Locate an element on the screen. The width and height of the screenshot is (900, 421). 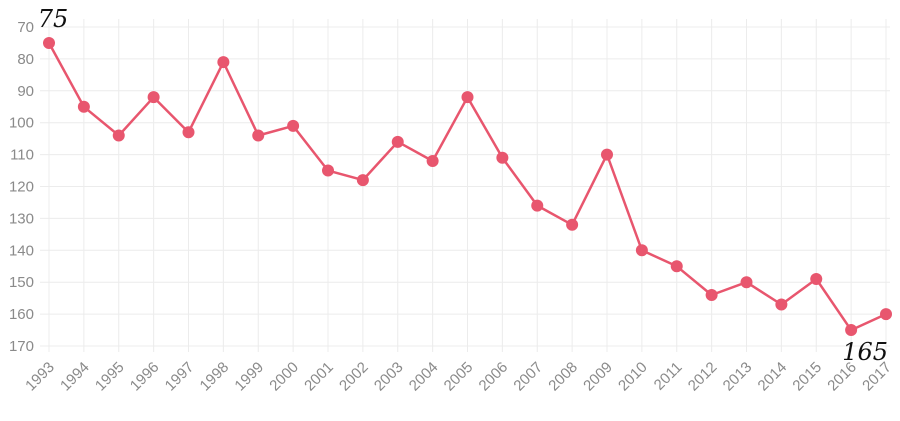
annotation-label: 165 is located at coordinates (865, 352).